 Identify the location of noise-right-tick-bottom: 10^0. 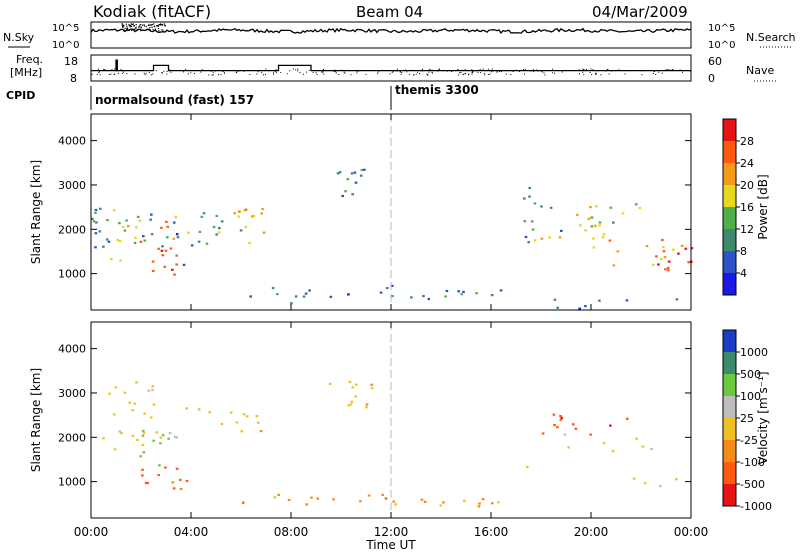
(721, 45).